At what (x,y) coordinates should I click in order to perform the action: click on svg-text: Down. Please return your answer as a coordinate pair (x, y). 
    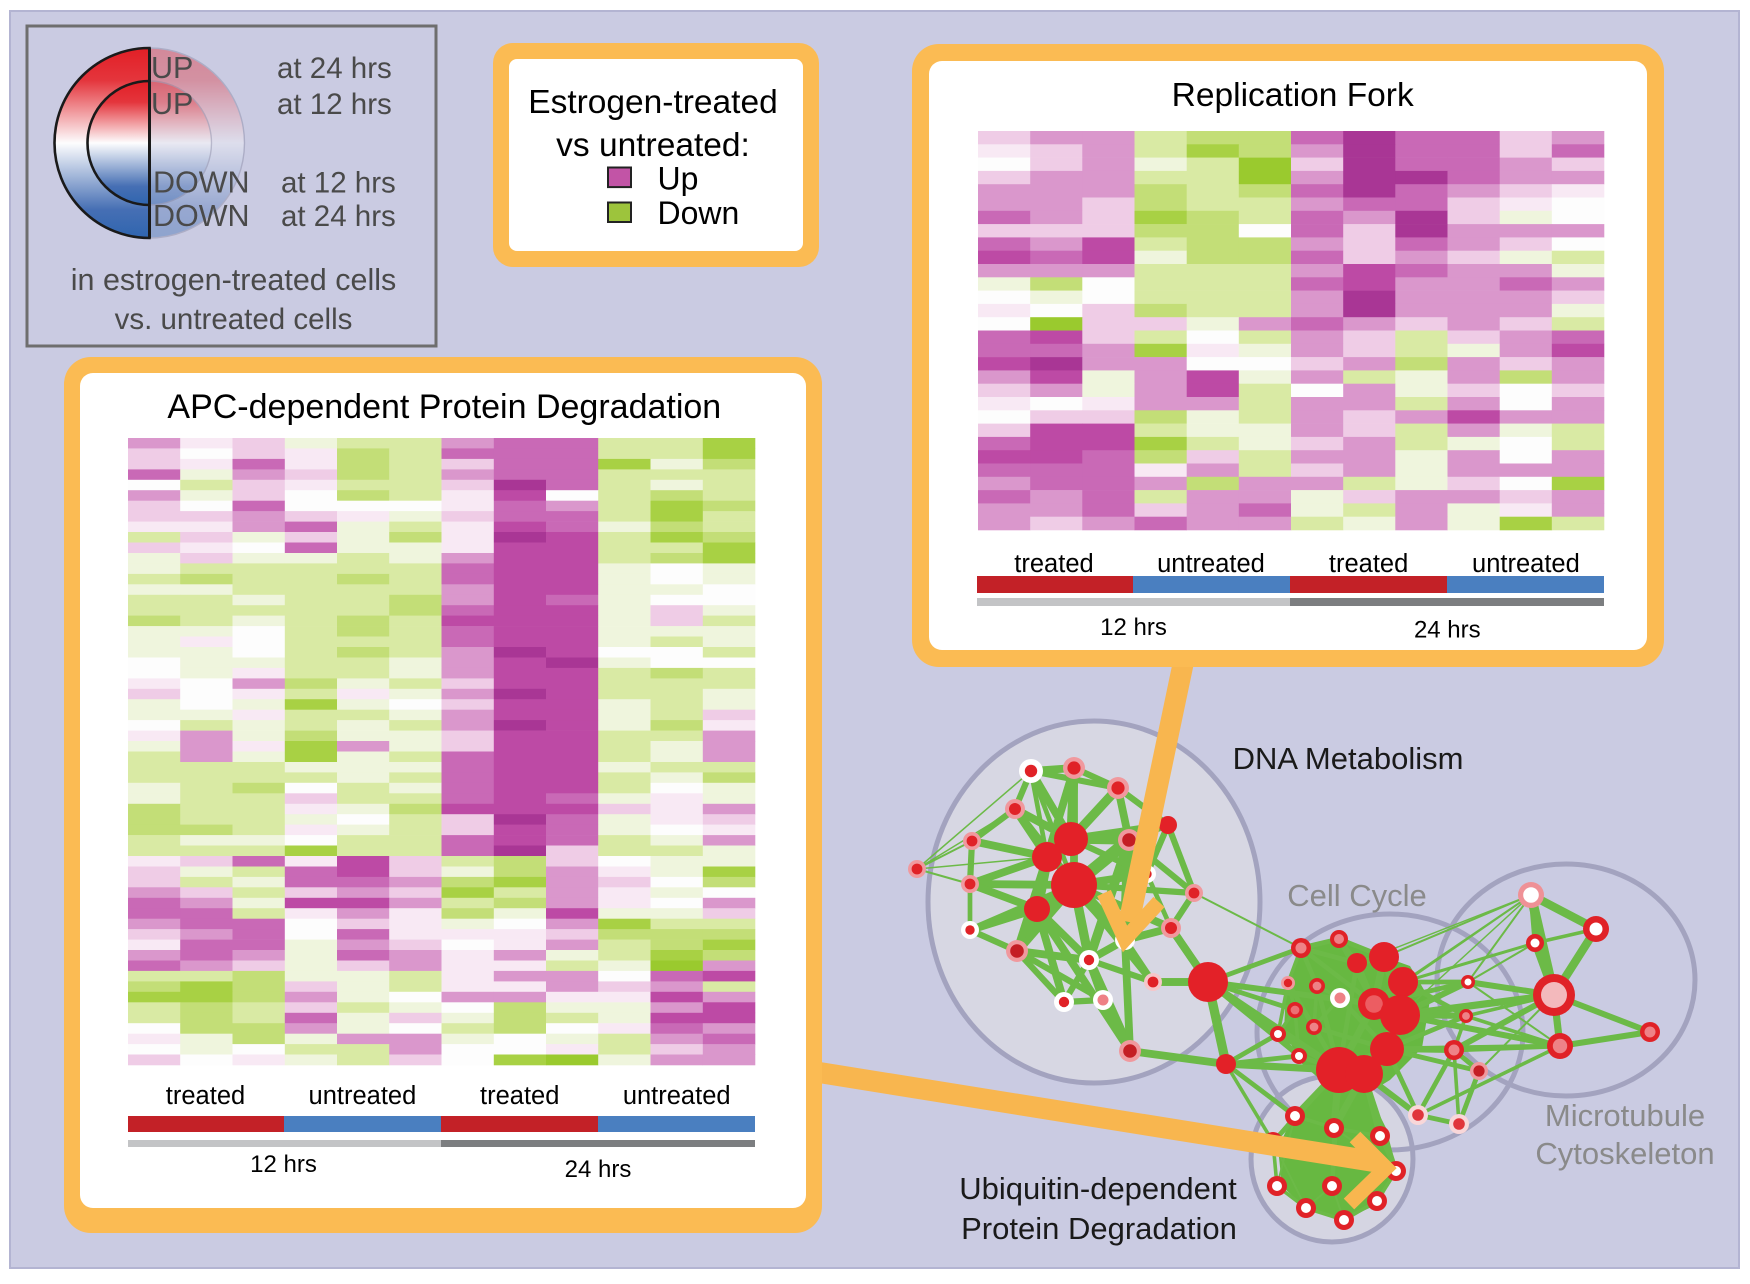
    Looking at the image, I should click on (699, 213).